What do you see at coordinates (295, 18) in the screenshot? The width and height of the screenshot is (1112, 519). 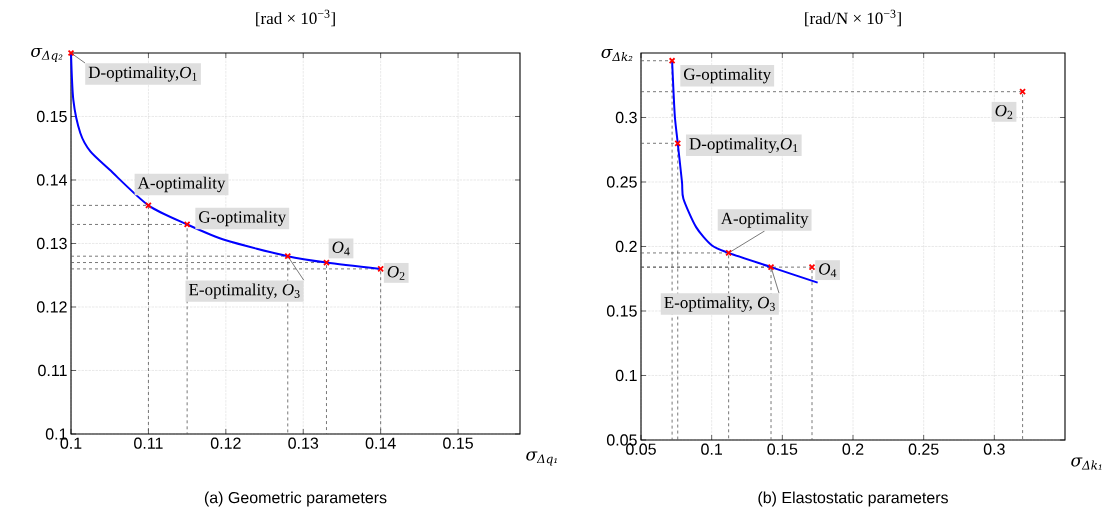 I see `chart-title: [rad × 10$^{−3}$]` at bounding box center [295, 18].